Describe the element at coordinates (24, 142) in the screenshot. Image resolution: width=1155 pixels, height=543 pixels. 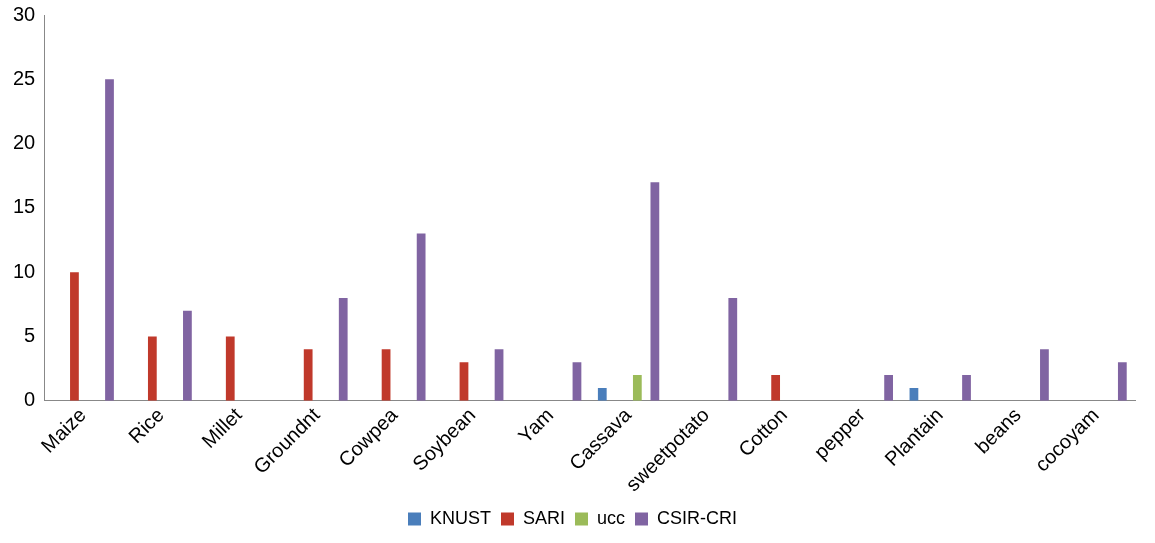
I see `y-tick-label: 20` at that location.